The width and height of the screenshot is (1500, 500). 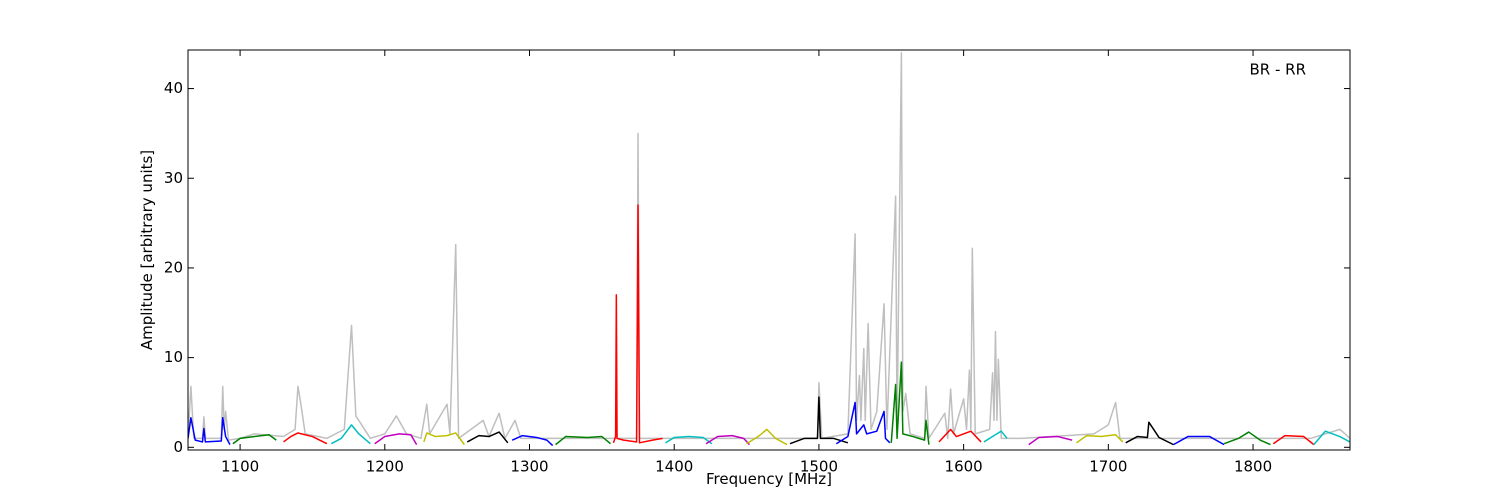 I want to click on y-tick-label: 20, so click(x=173, y=267).